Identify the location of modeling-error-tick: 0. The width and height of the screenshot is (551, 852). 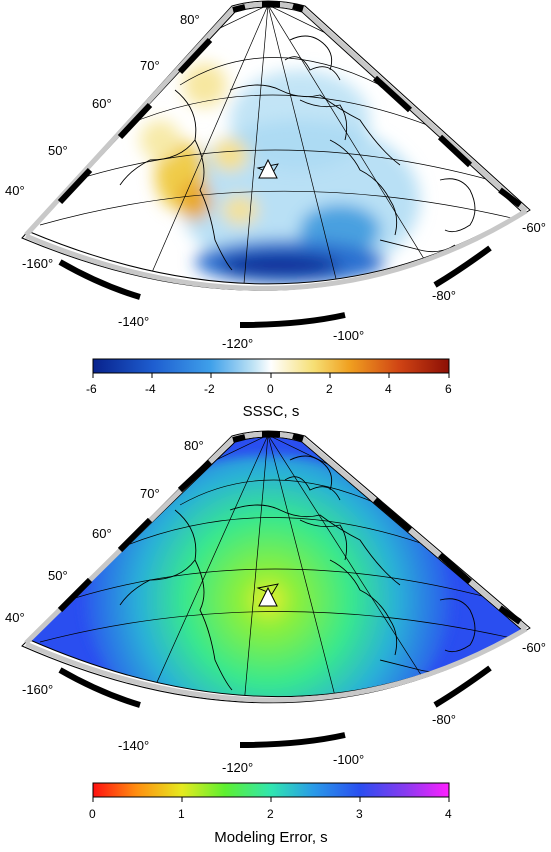
(92, 814).